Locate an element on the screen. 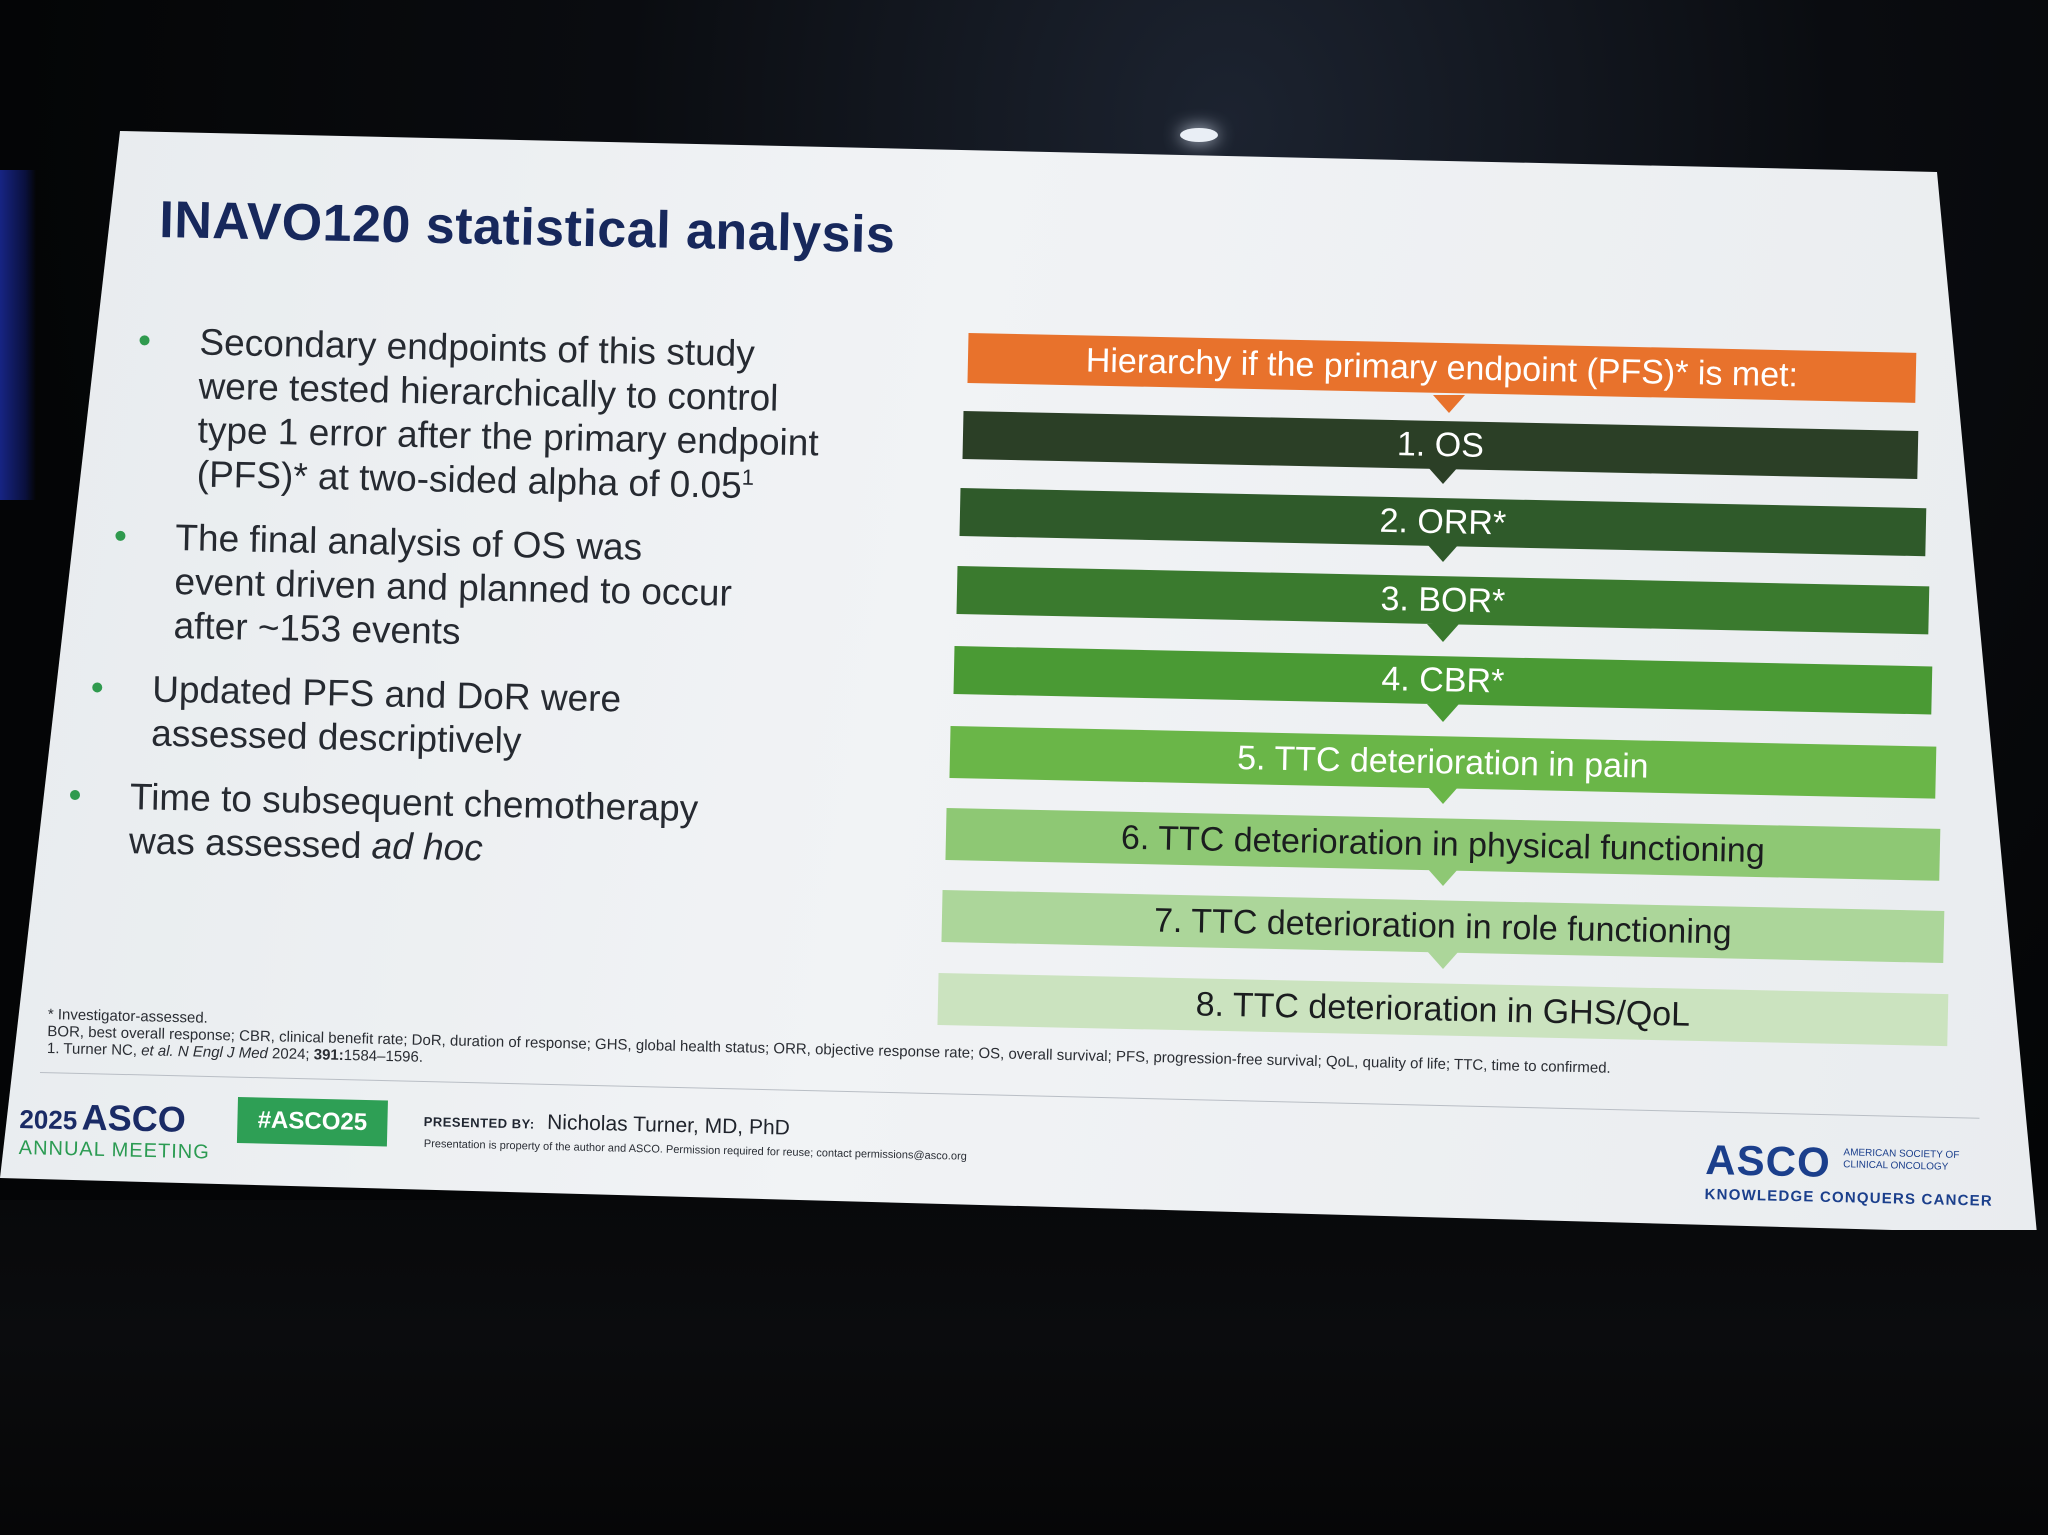 This screenshot has height=1535, width=2048. asco-org-name: AMERICAN SOCIETY OF CLINICAL ONCOLOGY is located at coordinates (1901, 1160).